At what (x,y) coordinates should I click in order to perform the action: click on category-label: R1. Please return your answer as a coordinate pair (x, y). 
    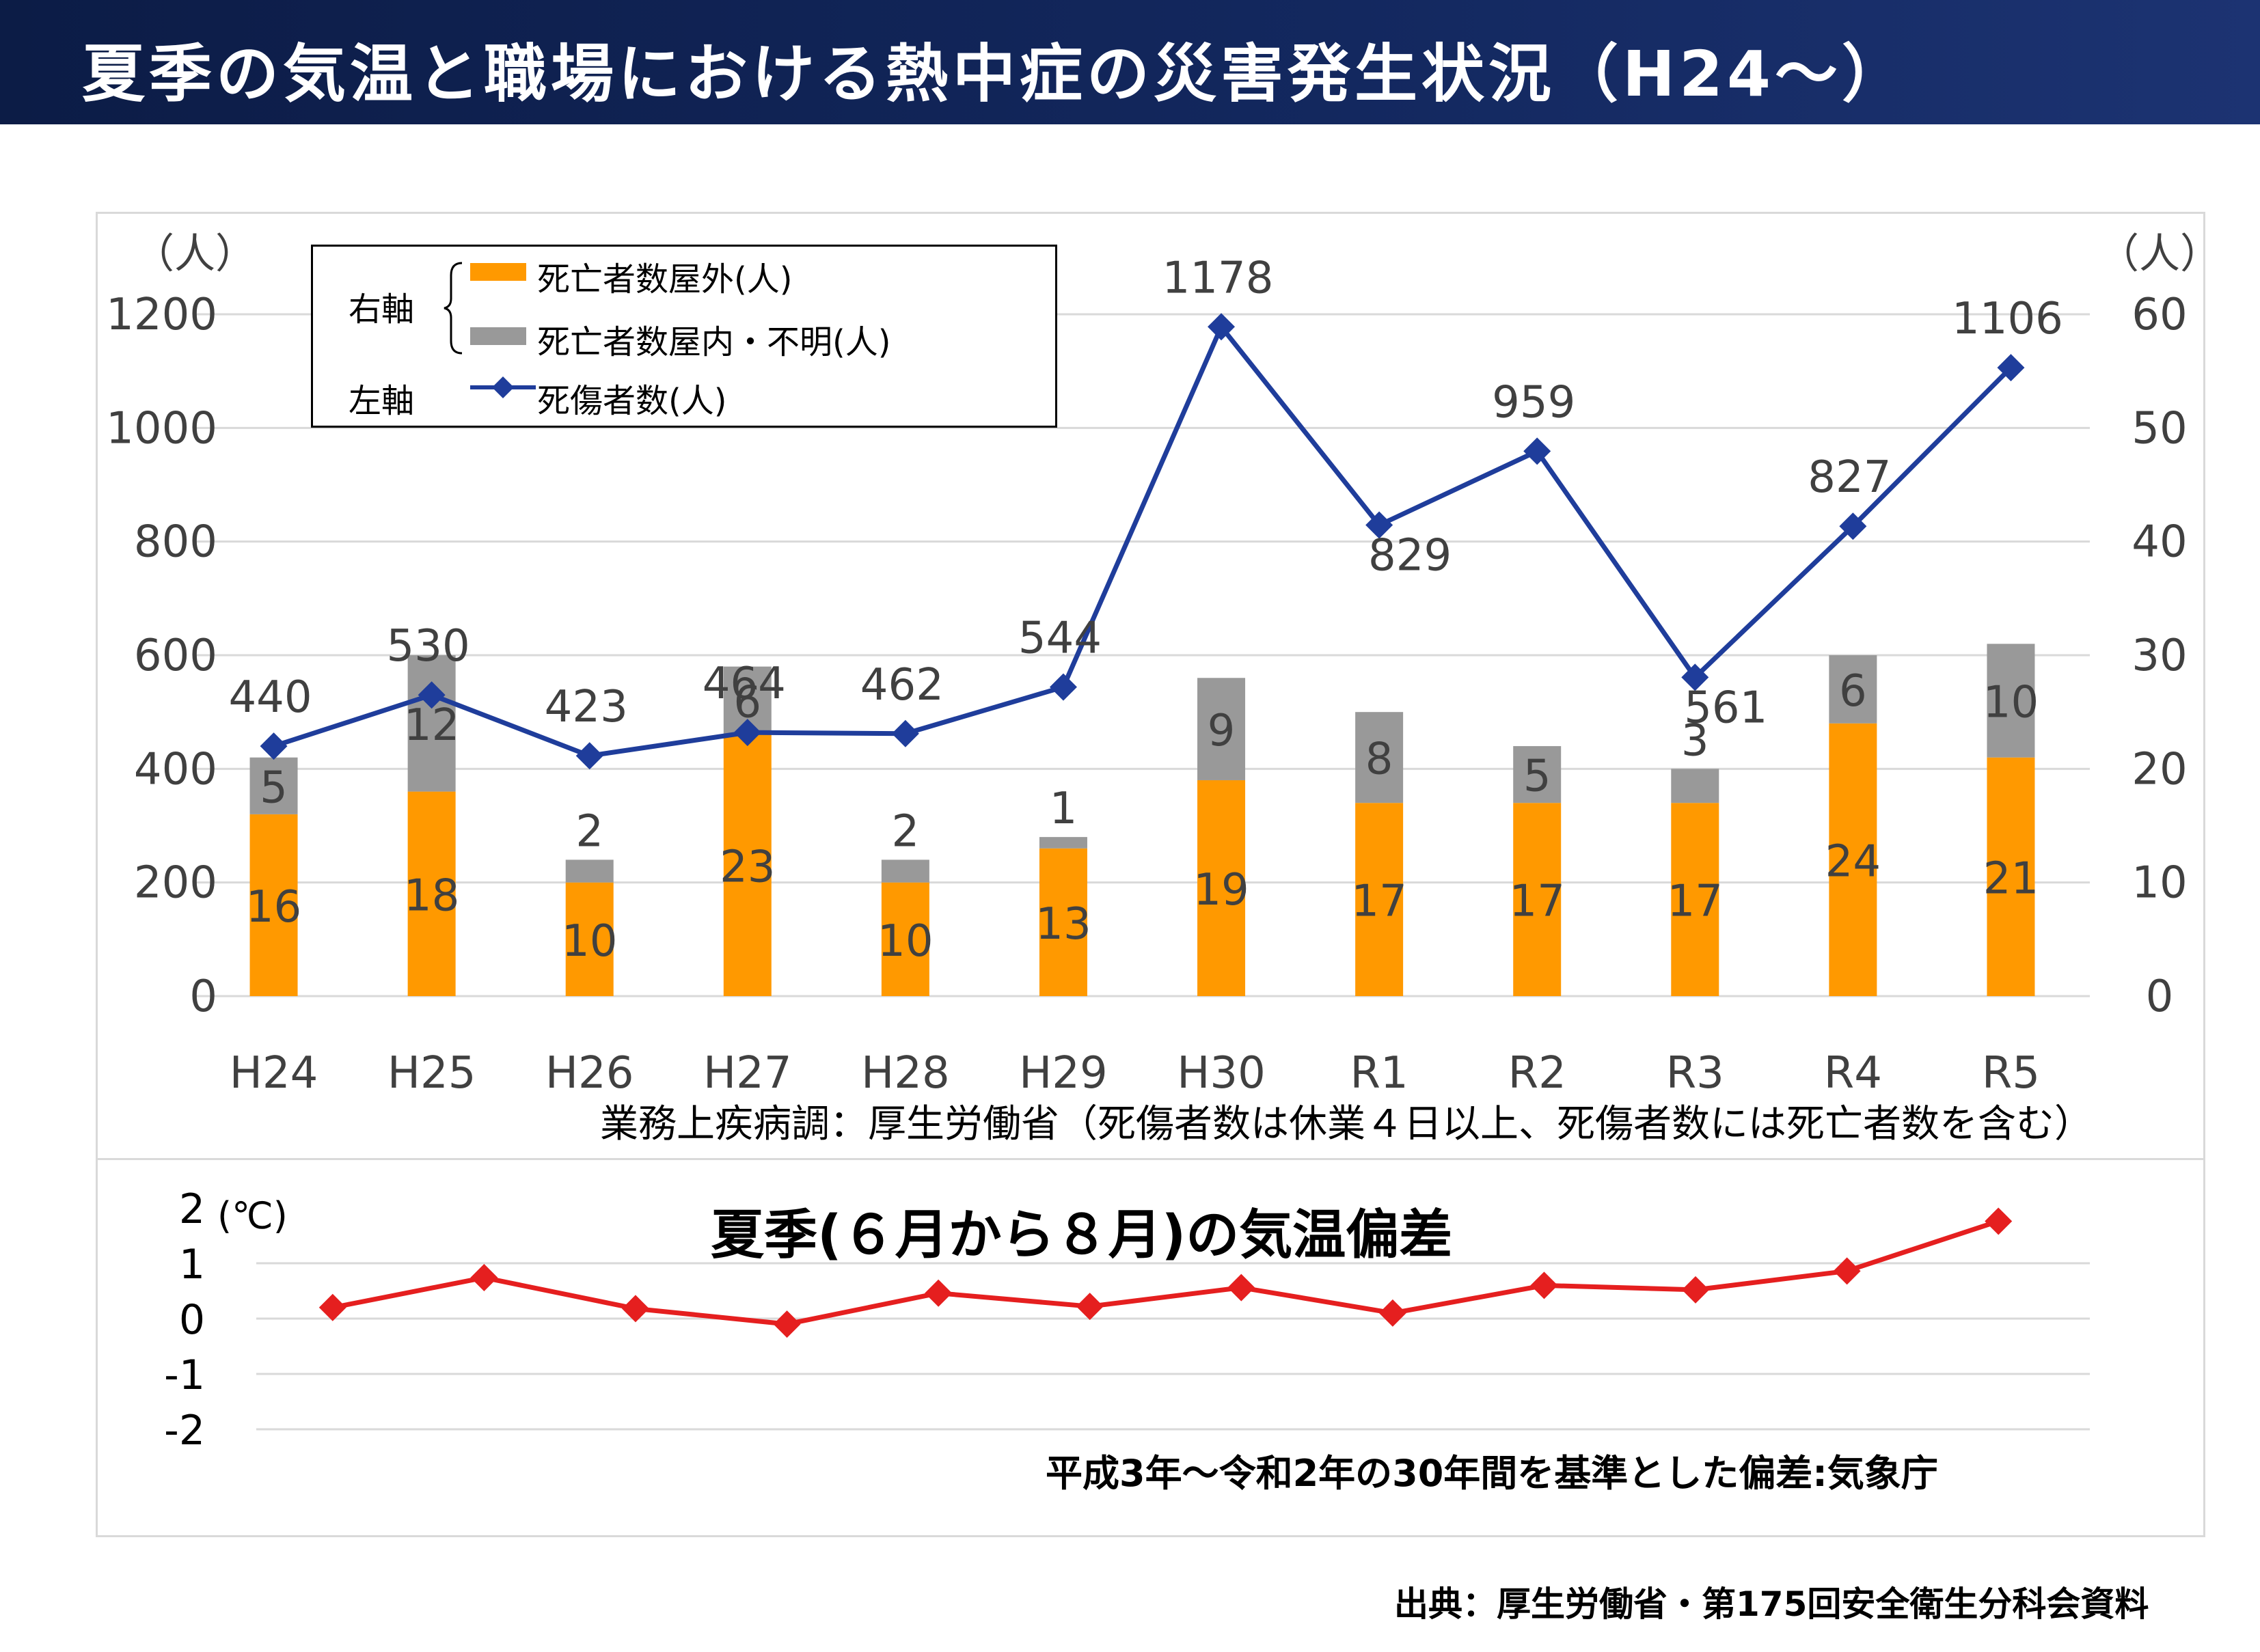
    Looking at the image, I should click on (1379, 1073).